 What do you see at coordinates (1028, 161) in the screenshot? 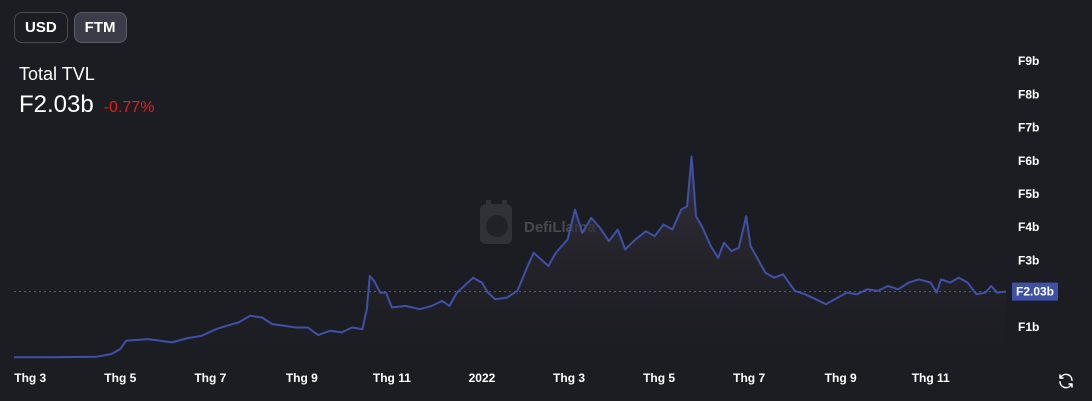
I see `y-tick-label: F6b` at bounding box center [1028, 161].